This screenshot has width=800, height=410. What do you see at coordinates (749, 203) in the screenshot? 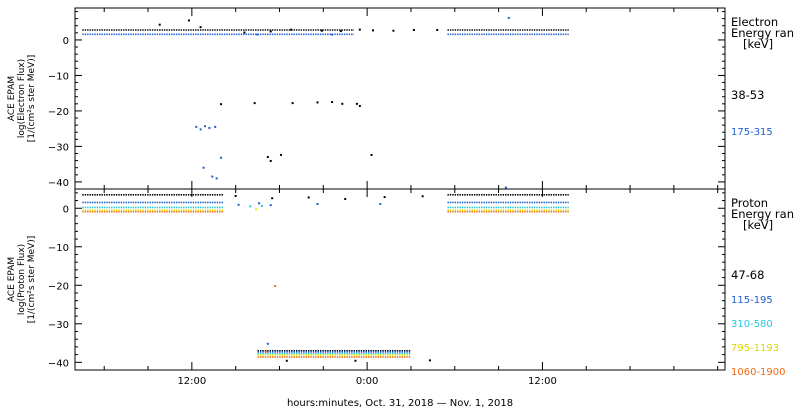
I see `legend-title: Proton` at bounding box center [749, 203].